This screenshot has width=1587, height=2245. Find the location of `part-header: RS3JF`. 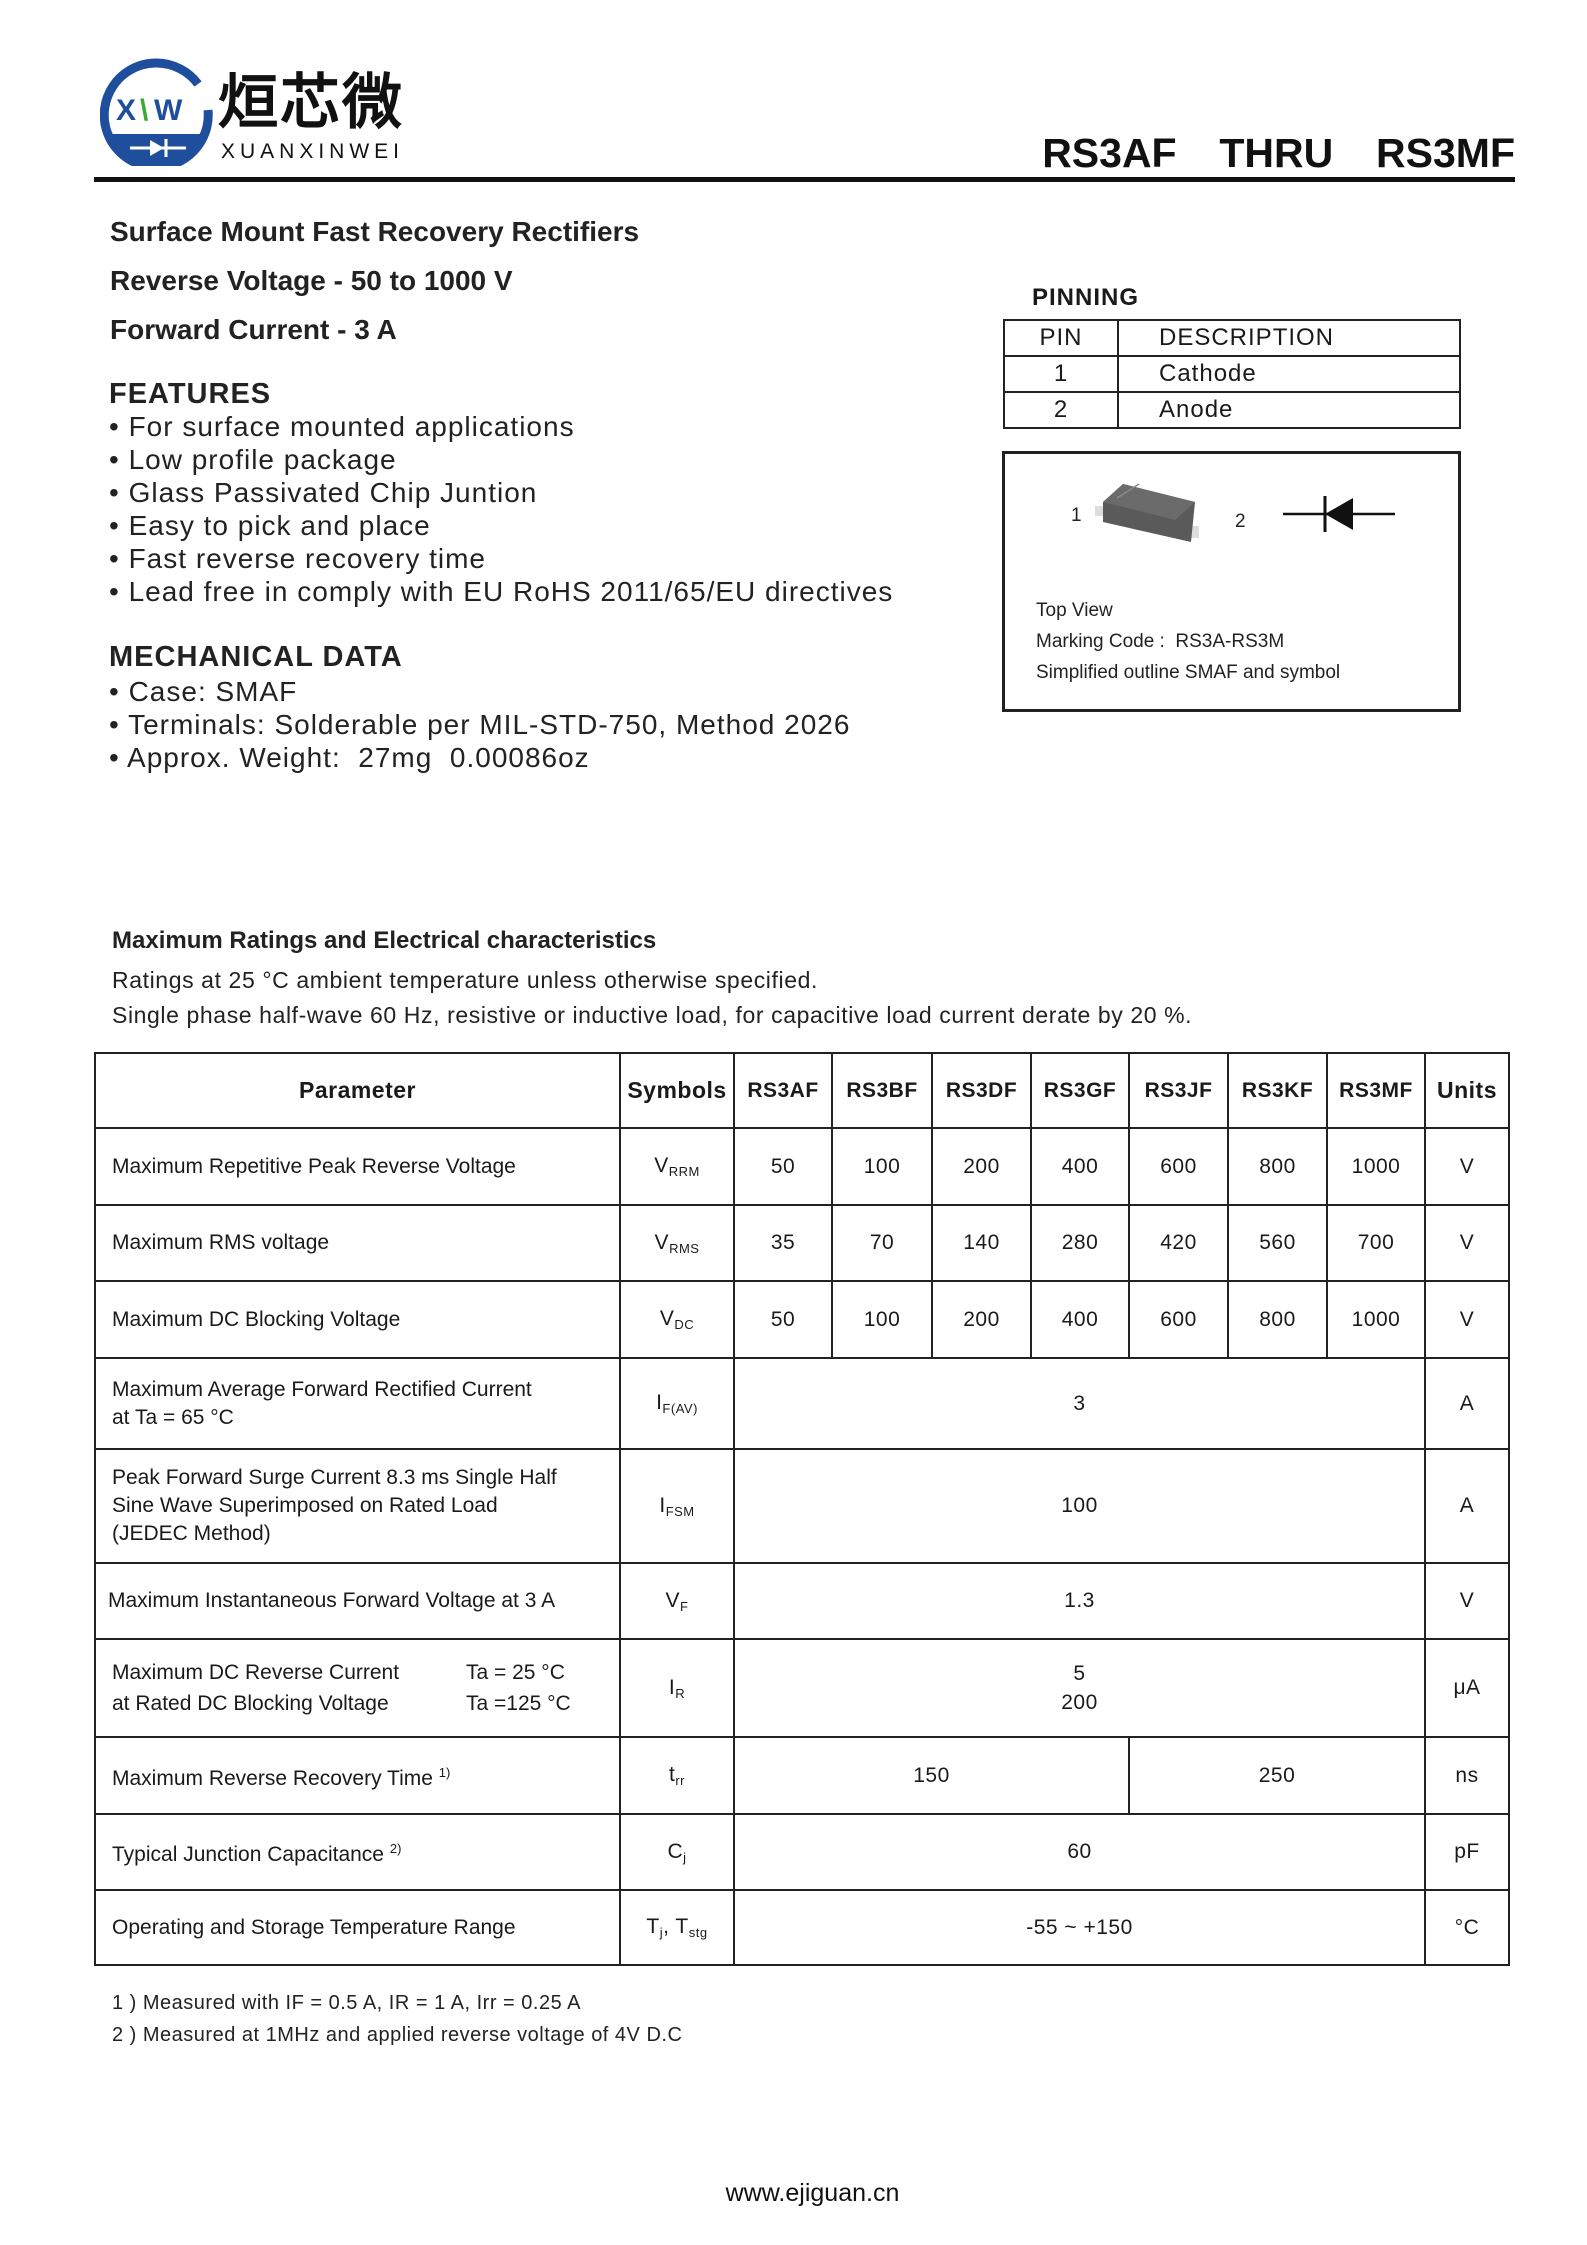

part-header: RS3JF is located at coordinates (1178, 1090).